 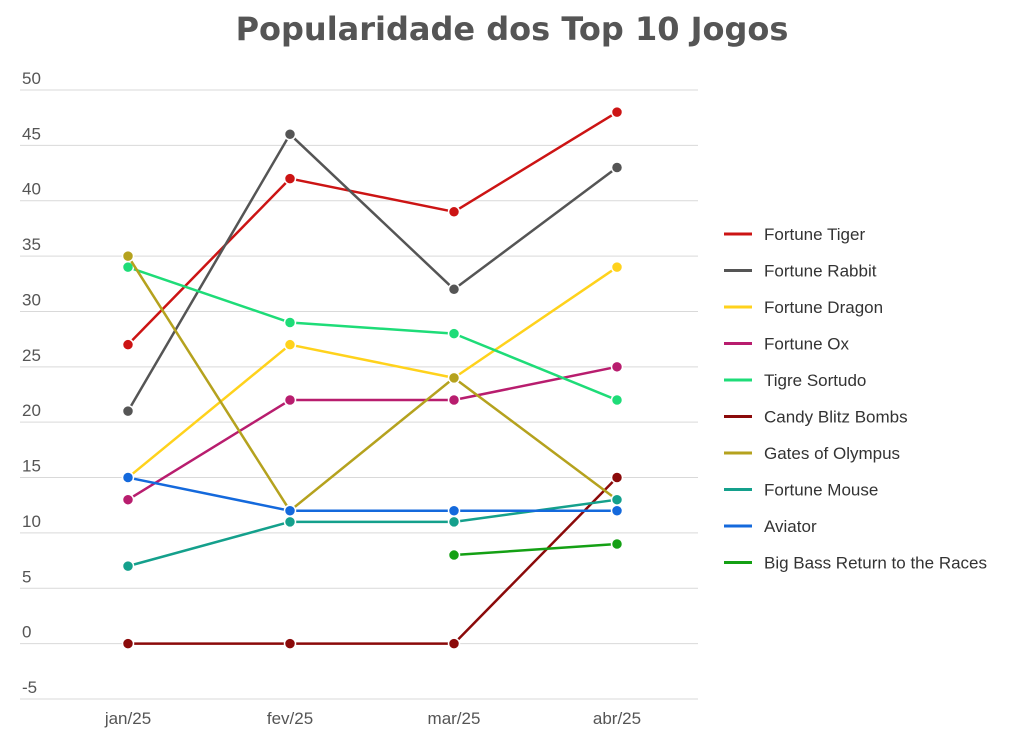 I want to click on x-tick-label: mar/25, so click(x=454, y=718).